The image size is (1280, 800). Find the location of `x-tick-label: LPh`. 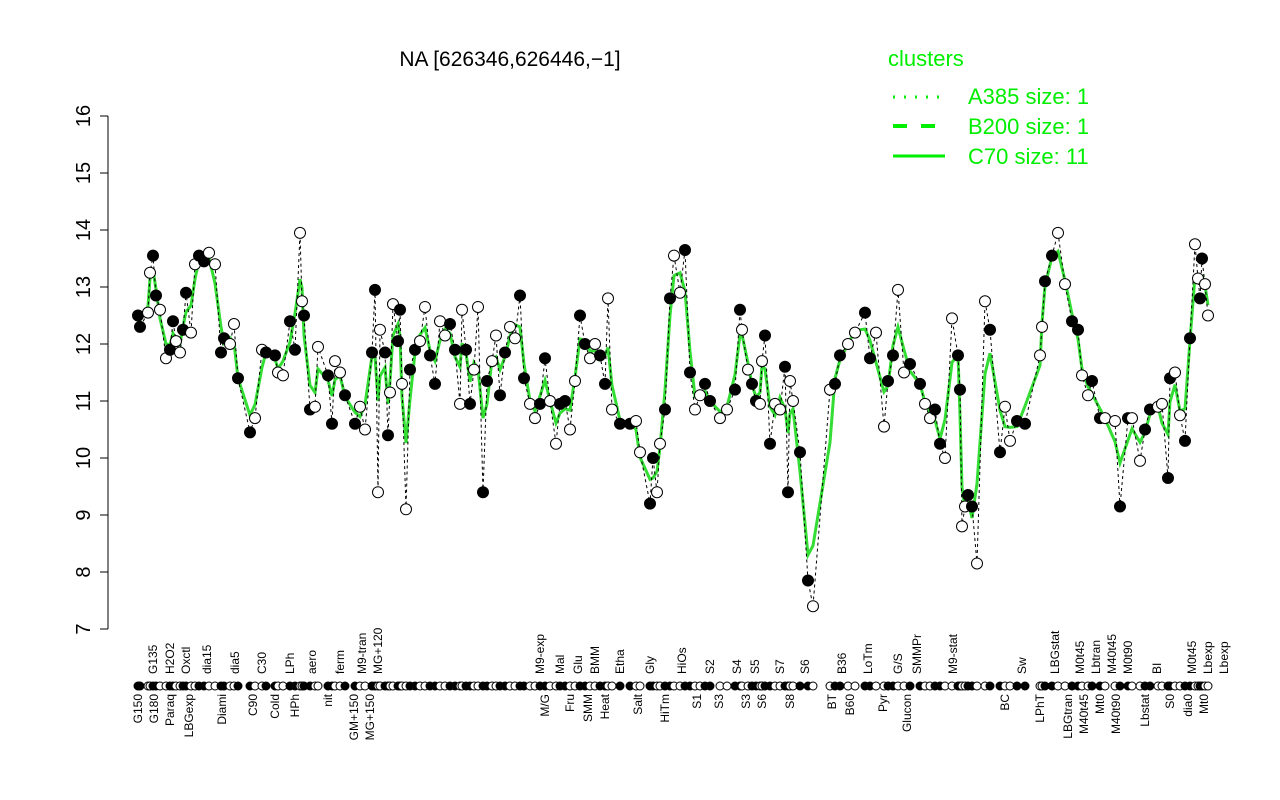

x-tick-label: LPh is located at coordinates (290, 663).